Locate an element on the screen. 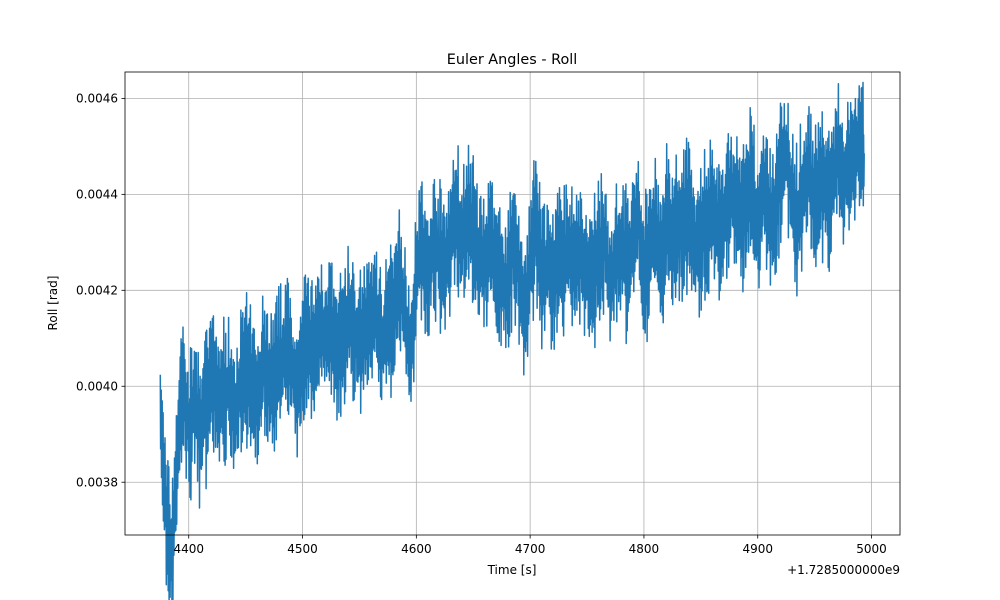  x-tick-label: 4600 is located at coordinates (416, 549).